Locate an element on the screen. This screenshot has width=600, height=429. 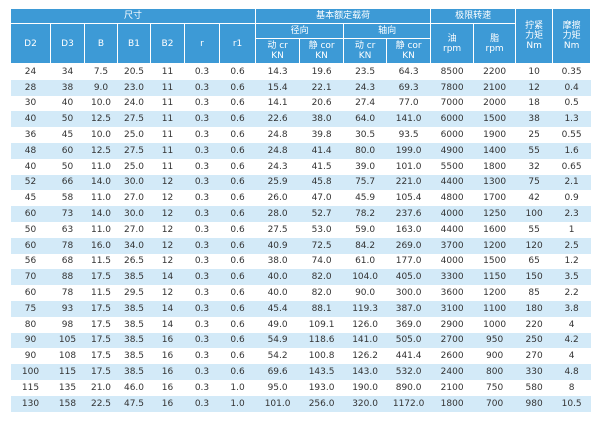
cell: 700 is located at coordinates (494, 403).